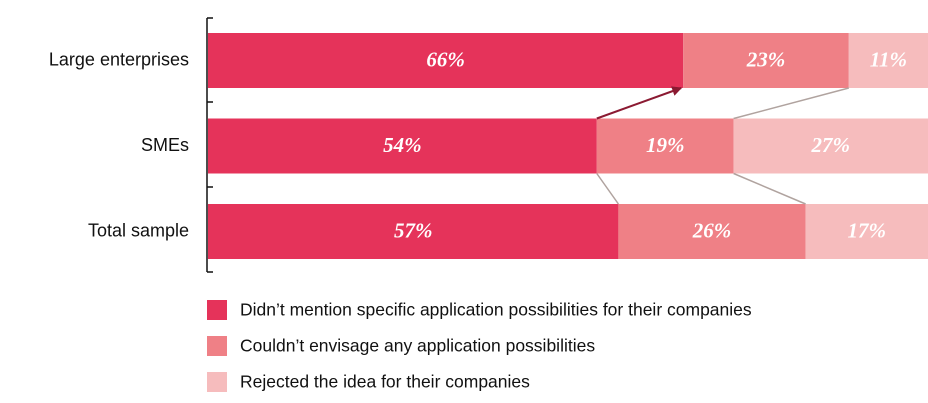  I want to click on y-tick-label: Total sample, so click(138, 230).